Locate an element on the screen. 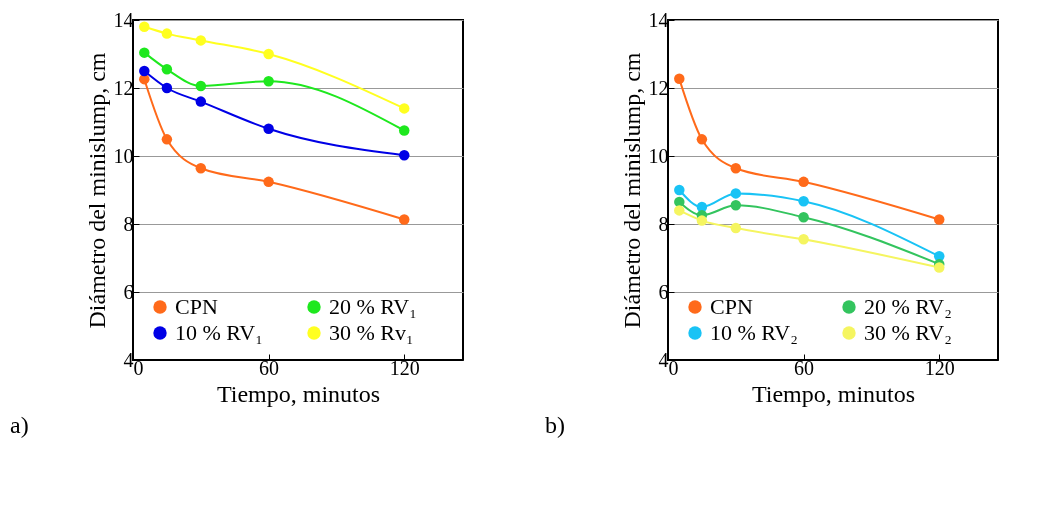  legend-label: 30 % Rv₁ is located at coordinates (371, 332).